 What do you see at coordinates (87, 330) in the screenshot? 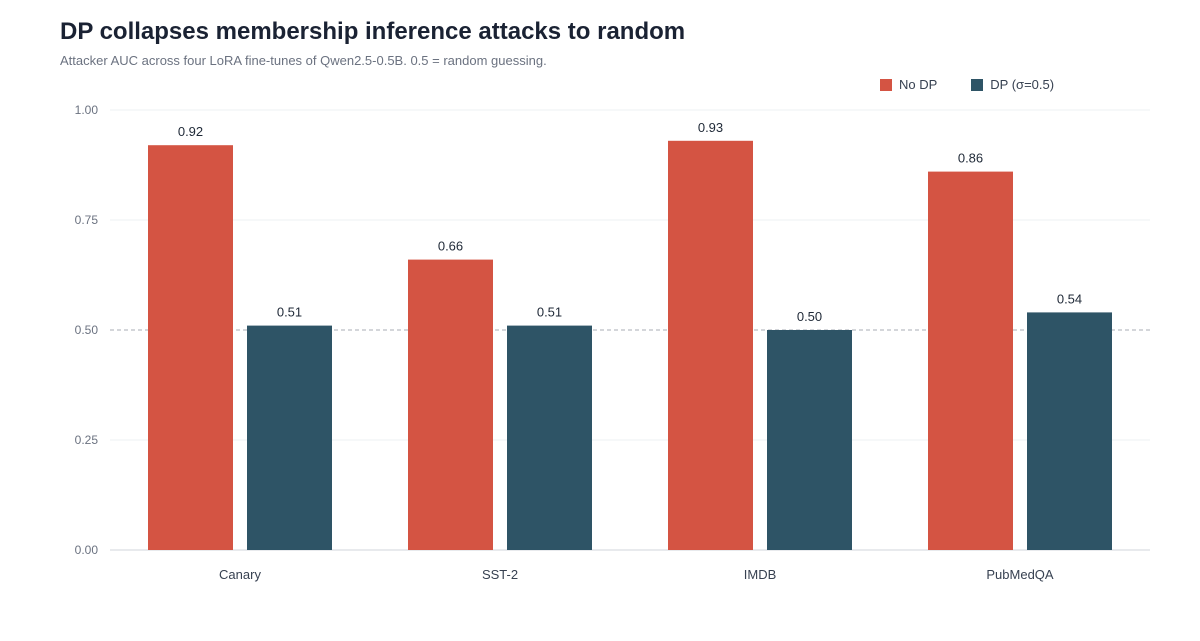
I see `y-tick-label: 0.50` at bounding box center [87, 330].